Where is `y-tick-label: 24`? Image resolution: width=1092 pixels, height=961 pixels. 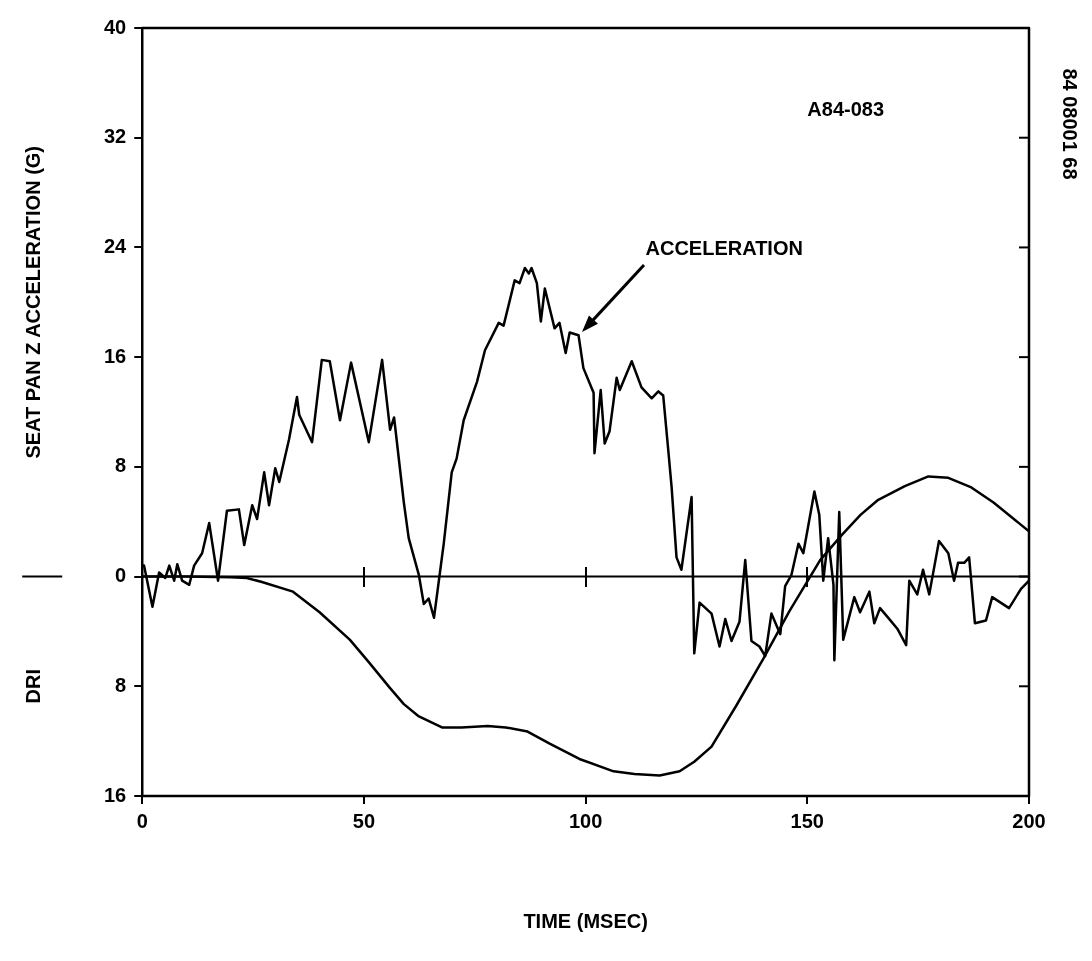 y-tick-label: 24 is located at coordinates (116, 245).